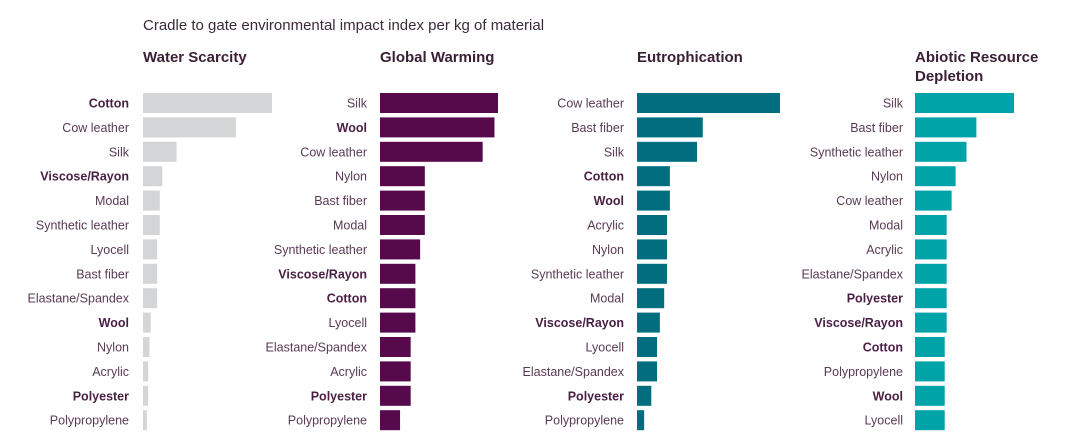 This screenshot has width=1081, height=443. I want to click on category-label-eutrophication-cotton: Cotton, so click(604, 177).